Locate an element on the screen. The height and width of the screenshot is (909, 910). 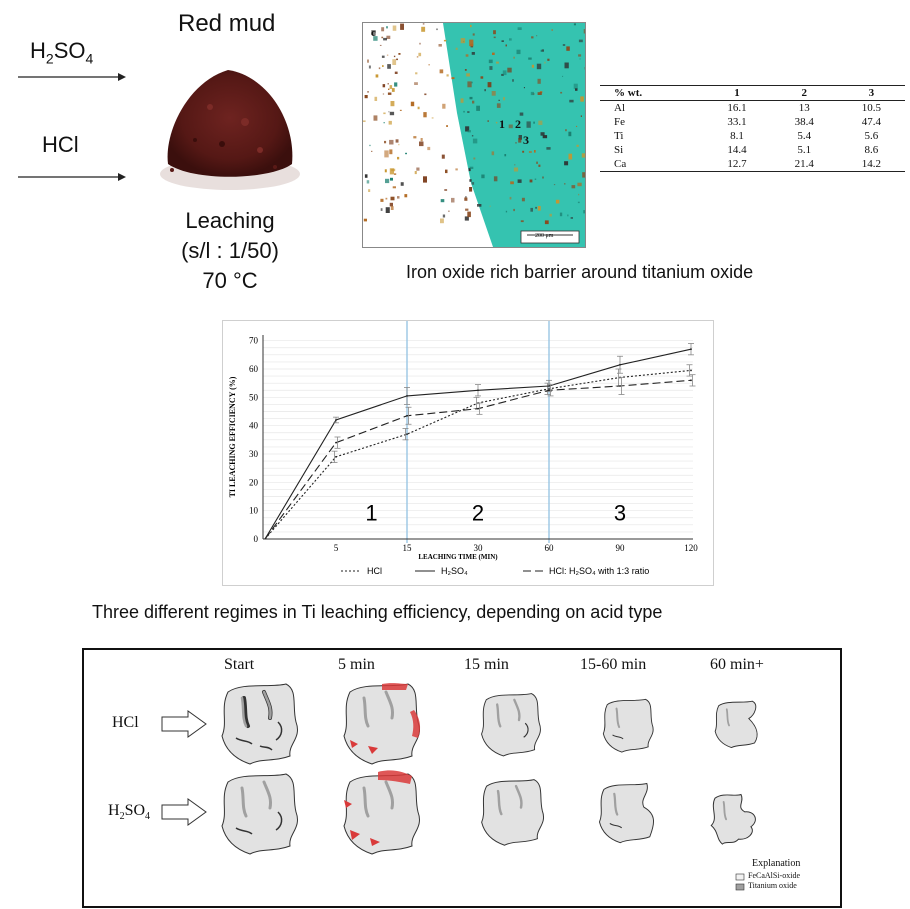
regime-label: 2 is located at coordinates (478, 513).